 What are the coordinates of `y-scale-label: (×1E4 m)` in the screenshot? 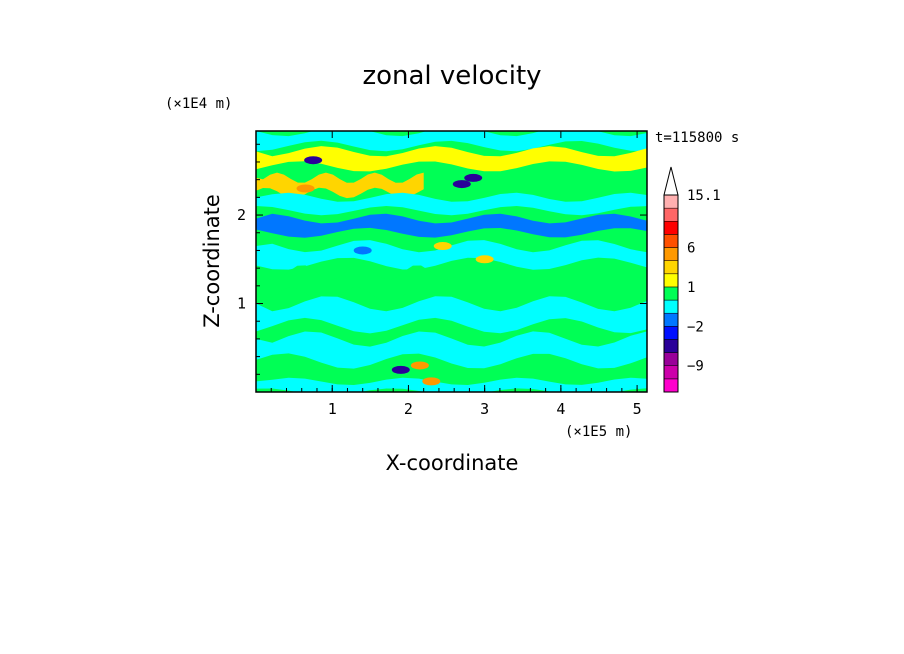 It's located at (198, 104).